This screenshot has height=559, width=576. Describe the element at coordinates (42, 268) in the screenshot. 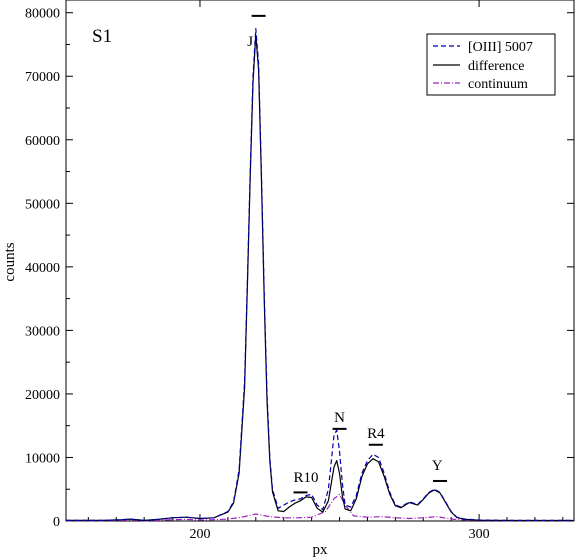

I see `y-tick-label: 40000` at that location.